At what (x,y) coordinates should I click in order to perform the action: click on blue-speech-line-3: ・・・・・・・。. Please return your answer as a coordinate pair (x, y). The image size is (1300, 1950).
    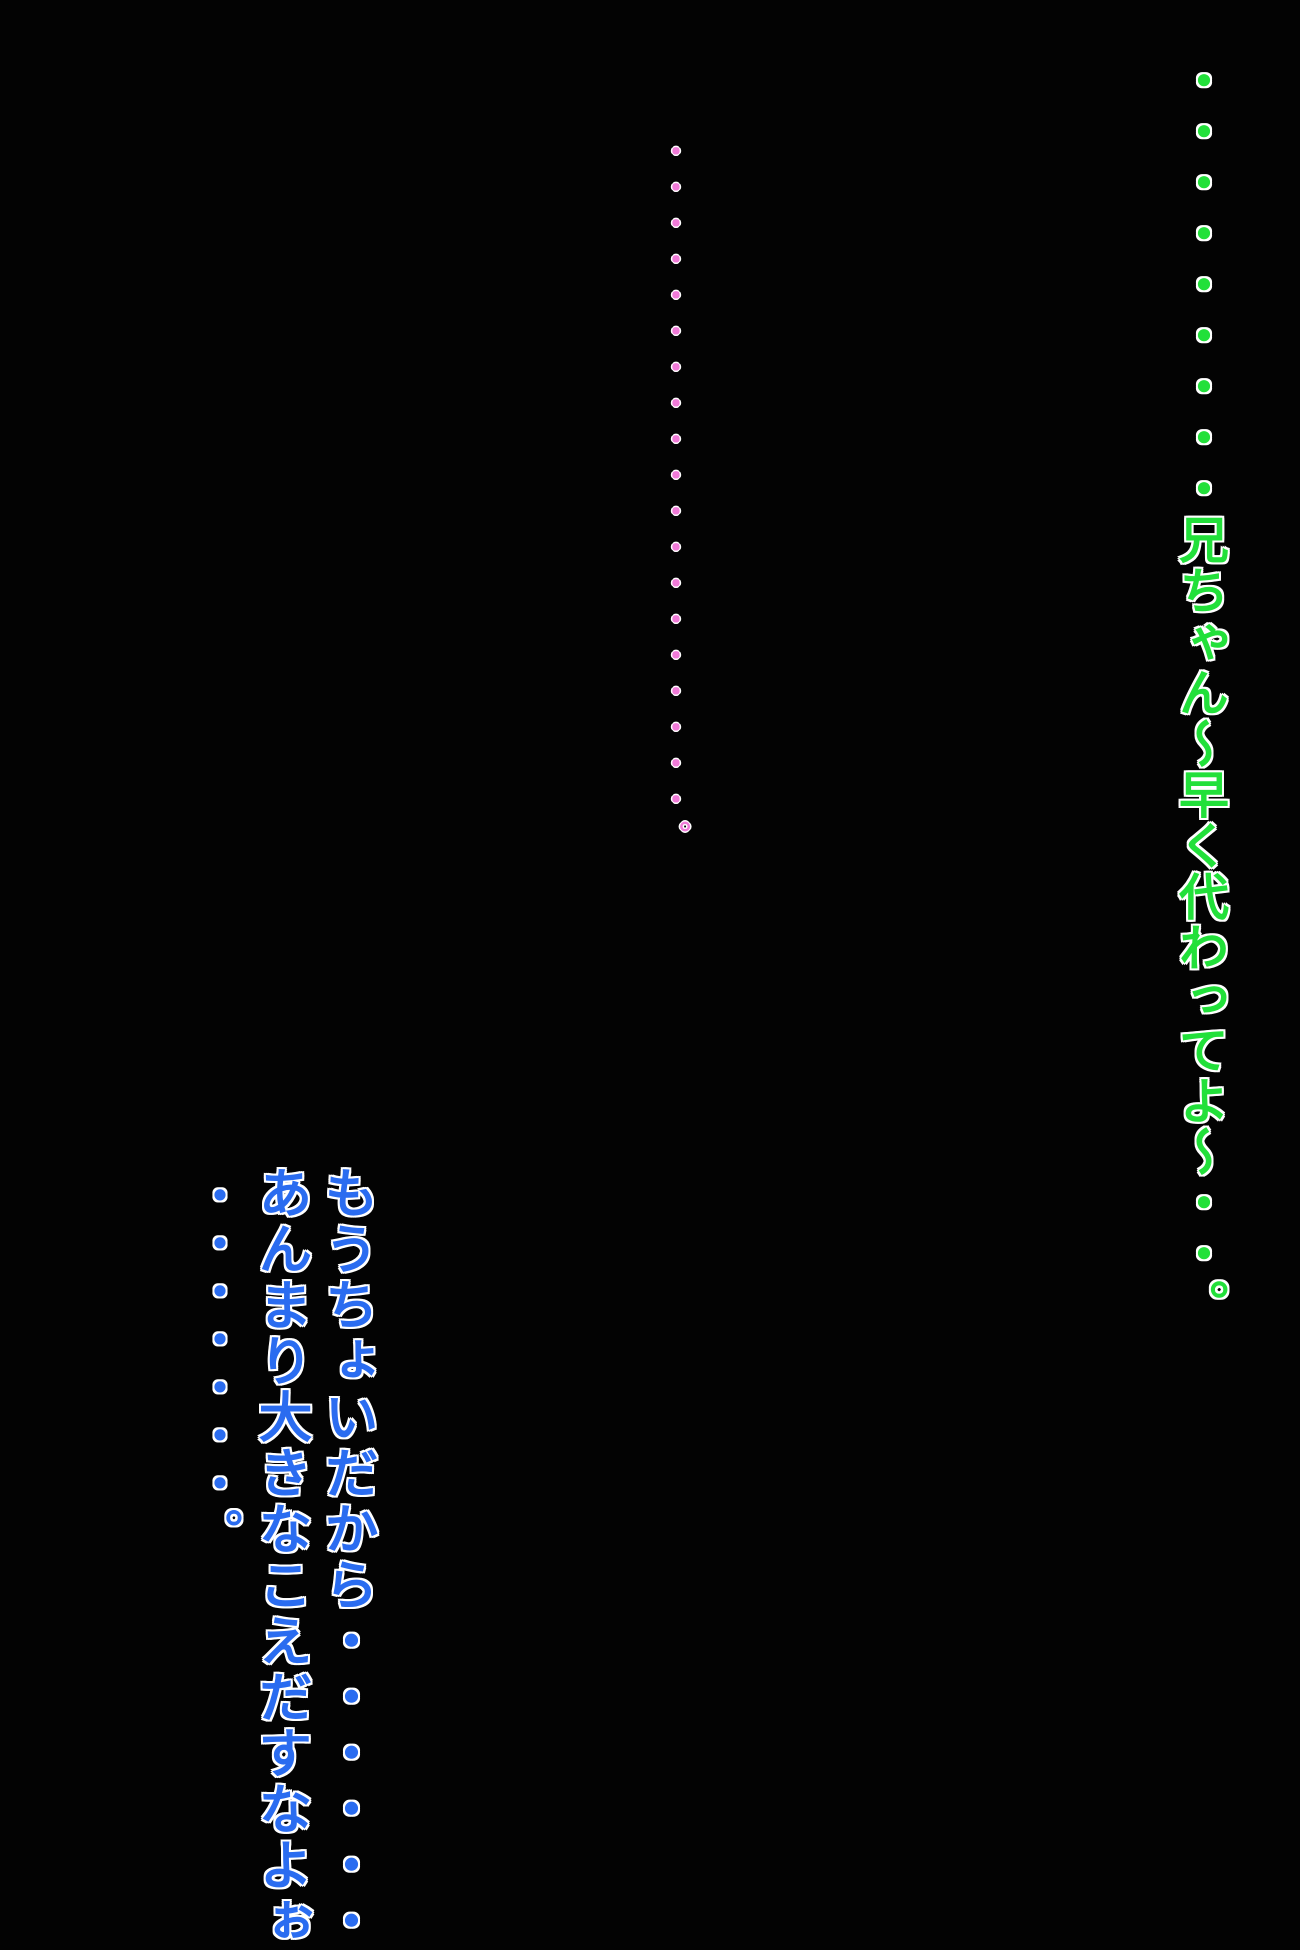
    Looking at the image, I should click on (217, 1364).